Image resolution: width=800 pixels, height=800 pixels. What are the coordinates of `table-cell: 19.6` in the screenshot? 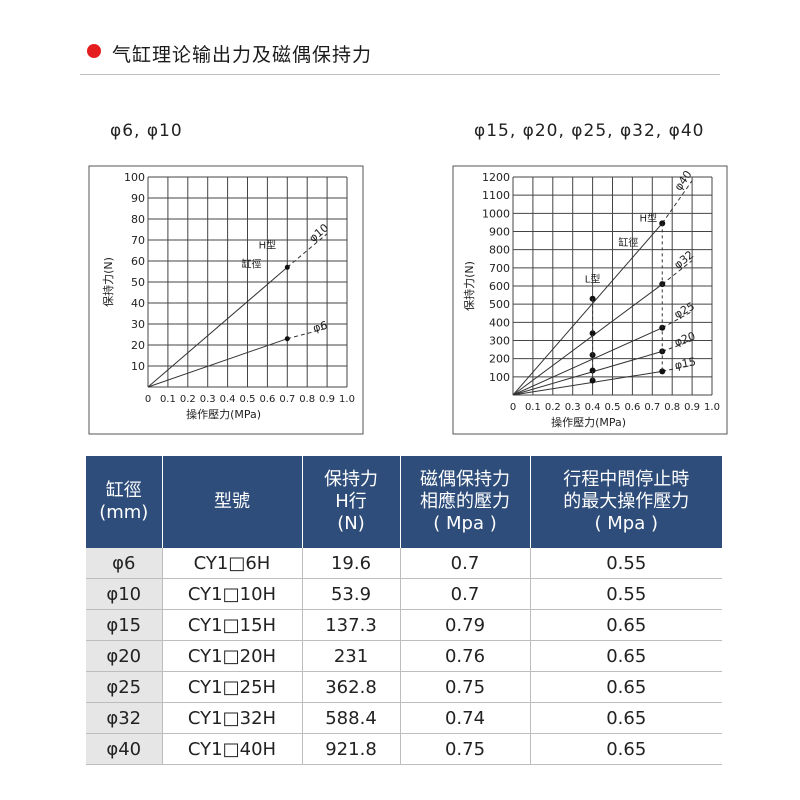 It's located at (351, 563).